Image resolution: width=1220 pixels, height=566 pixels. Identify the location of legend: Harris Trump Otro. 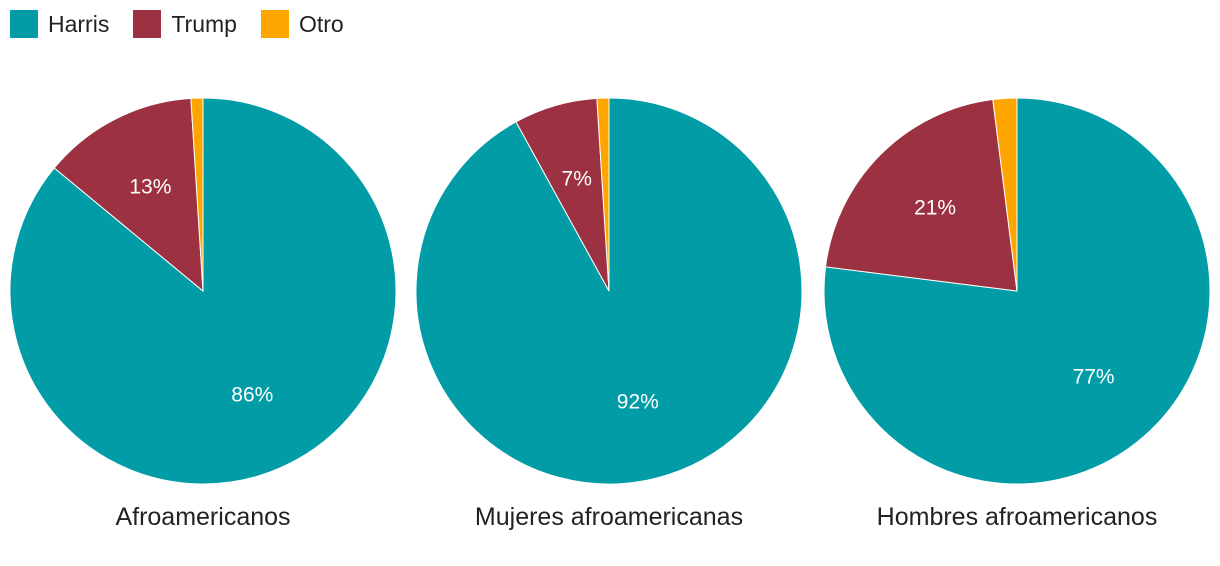
(189, 24).